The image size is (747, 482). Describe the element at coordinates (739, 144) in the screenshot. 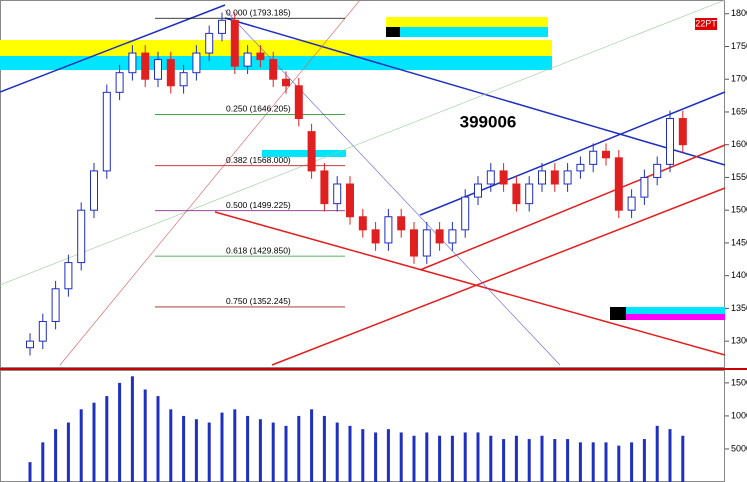

I see `y-tick-label: 1600` at that location.